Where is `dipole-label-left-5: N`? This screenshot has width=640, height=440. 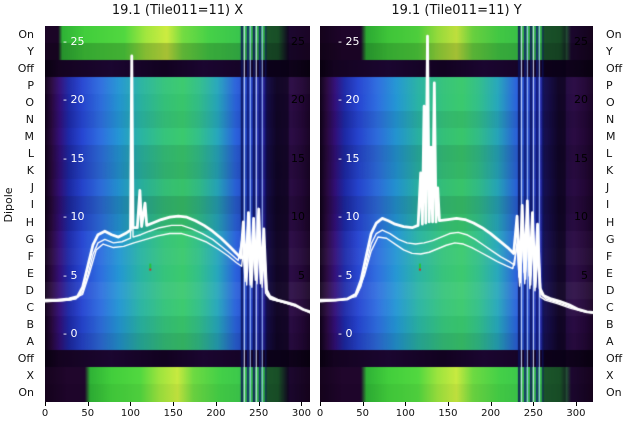 dipole-label-left-5: N is located at coordinates (29, 119).